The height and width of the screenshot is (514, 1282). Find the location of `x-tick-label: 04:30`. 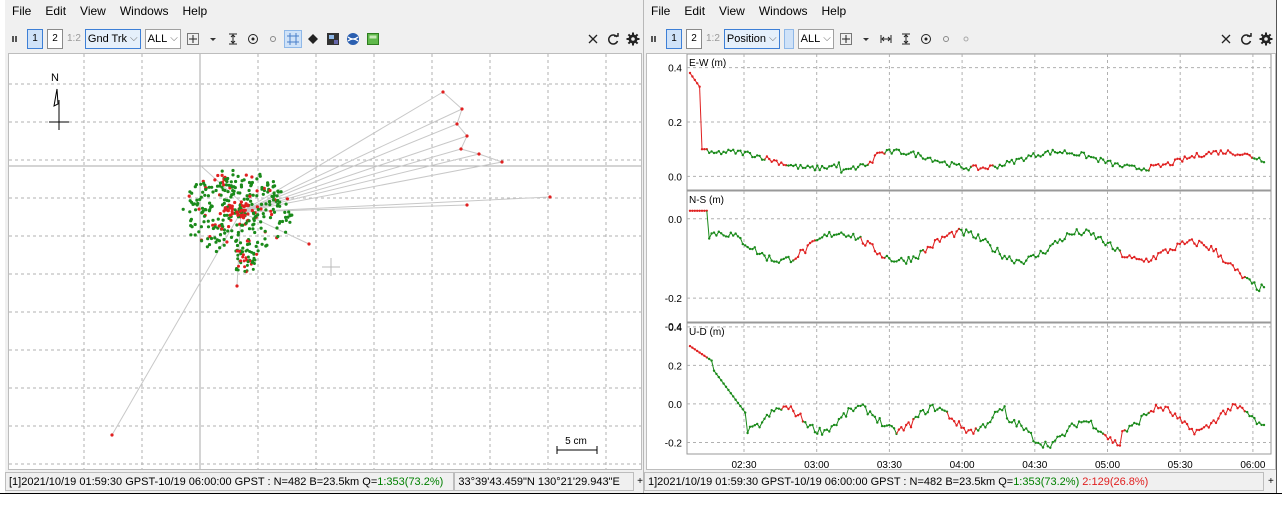

x-tick-label: 04:30 is located at coordinates (1034, 464).